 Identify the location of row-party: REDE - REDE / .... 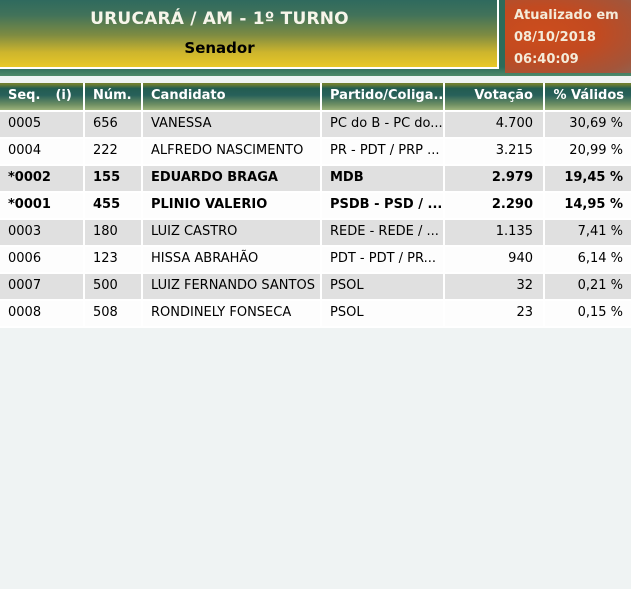
(383, 233).